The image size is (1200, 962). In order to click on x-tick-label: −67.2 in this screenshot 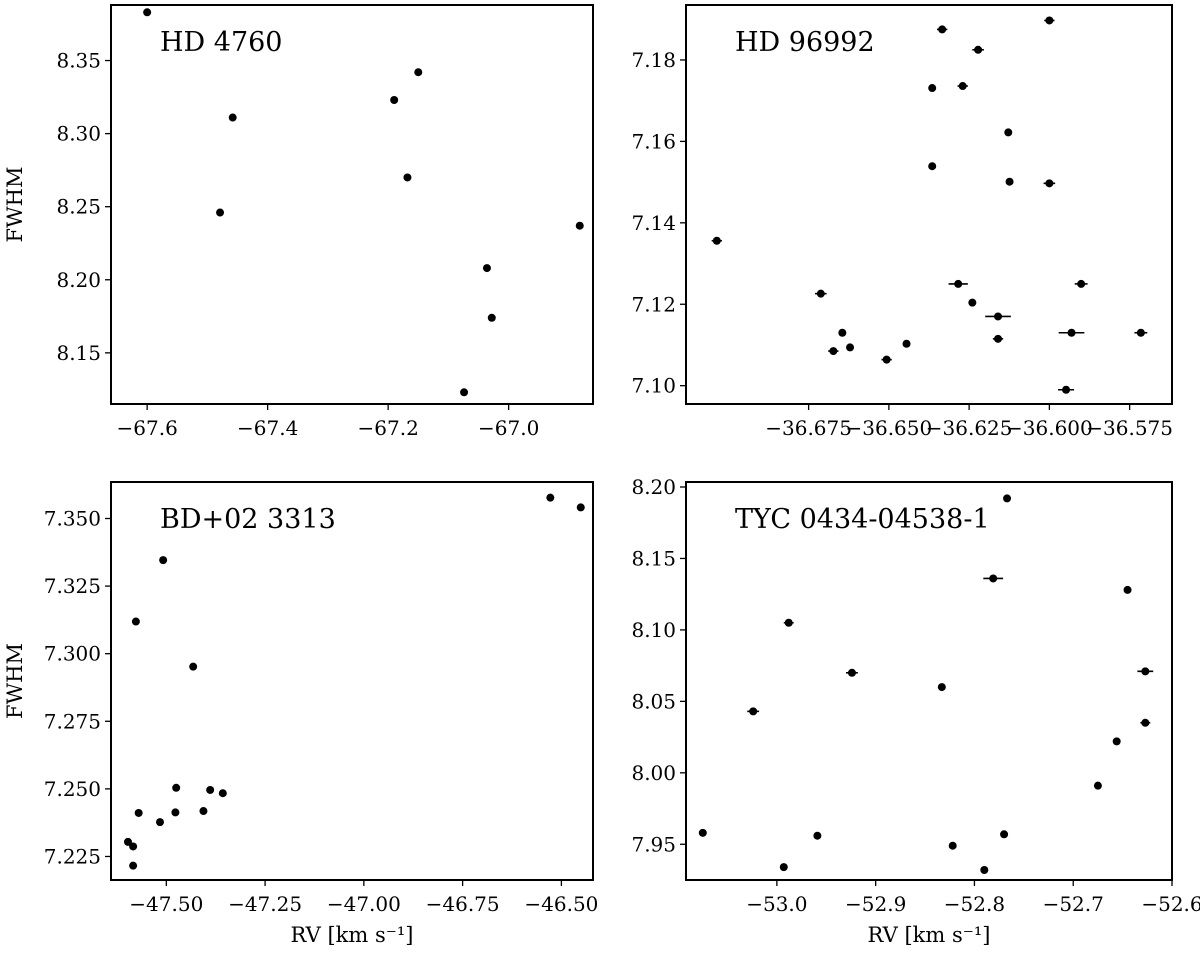, I will do `click(388, 428)`.